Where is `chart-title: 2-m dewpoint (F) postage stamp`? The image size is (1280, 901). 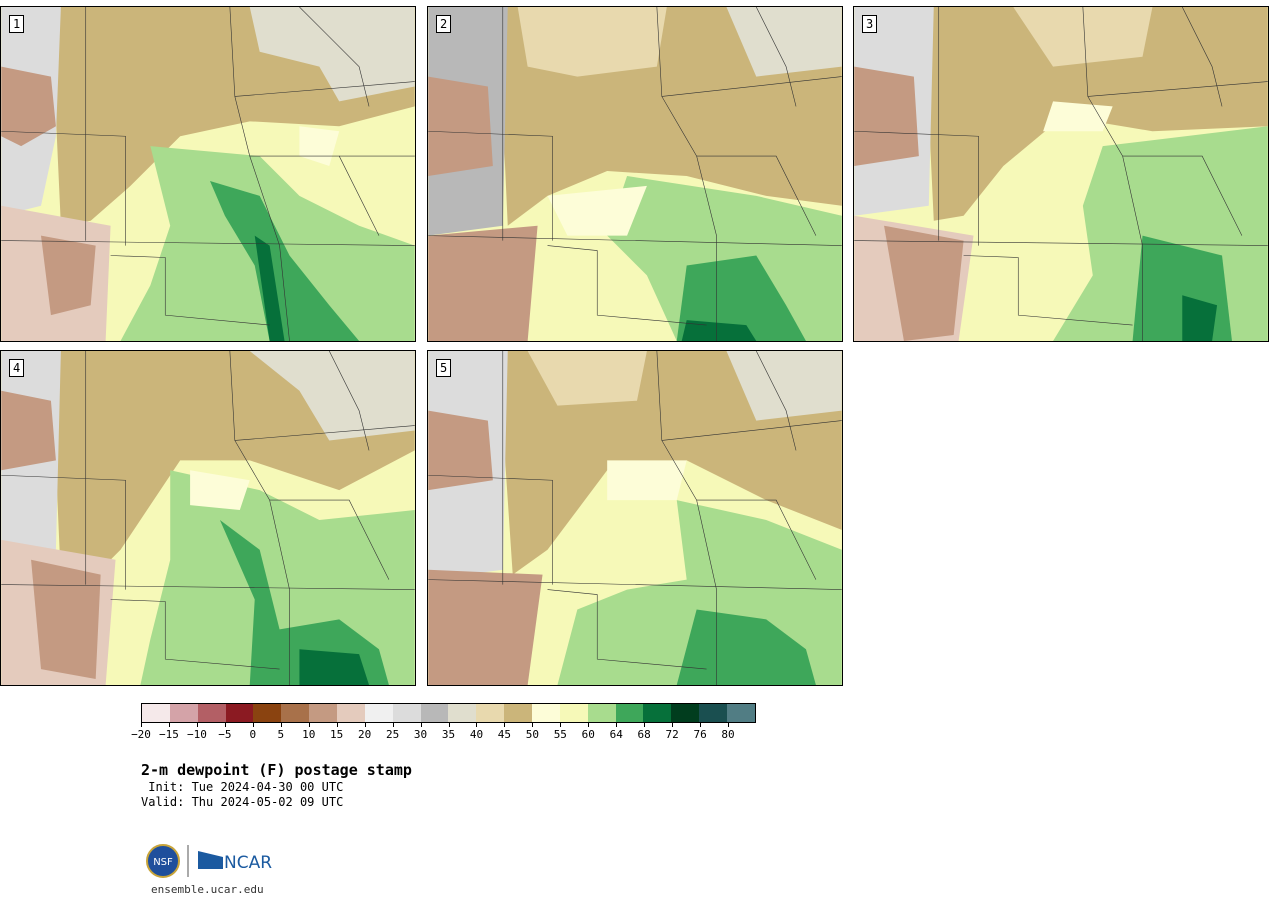
chart-title: 2-m dewpoint (F) postage stamp is located at coordinates (276, 770).